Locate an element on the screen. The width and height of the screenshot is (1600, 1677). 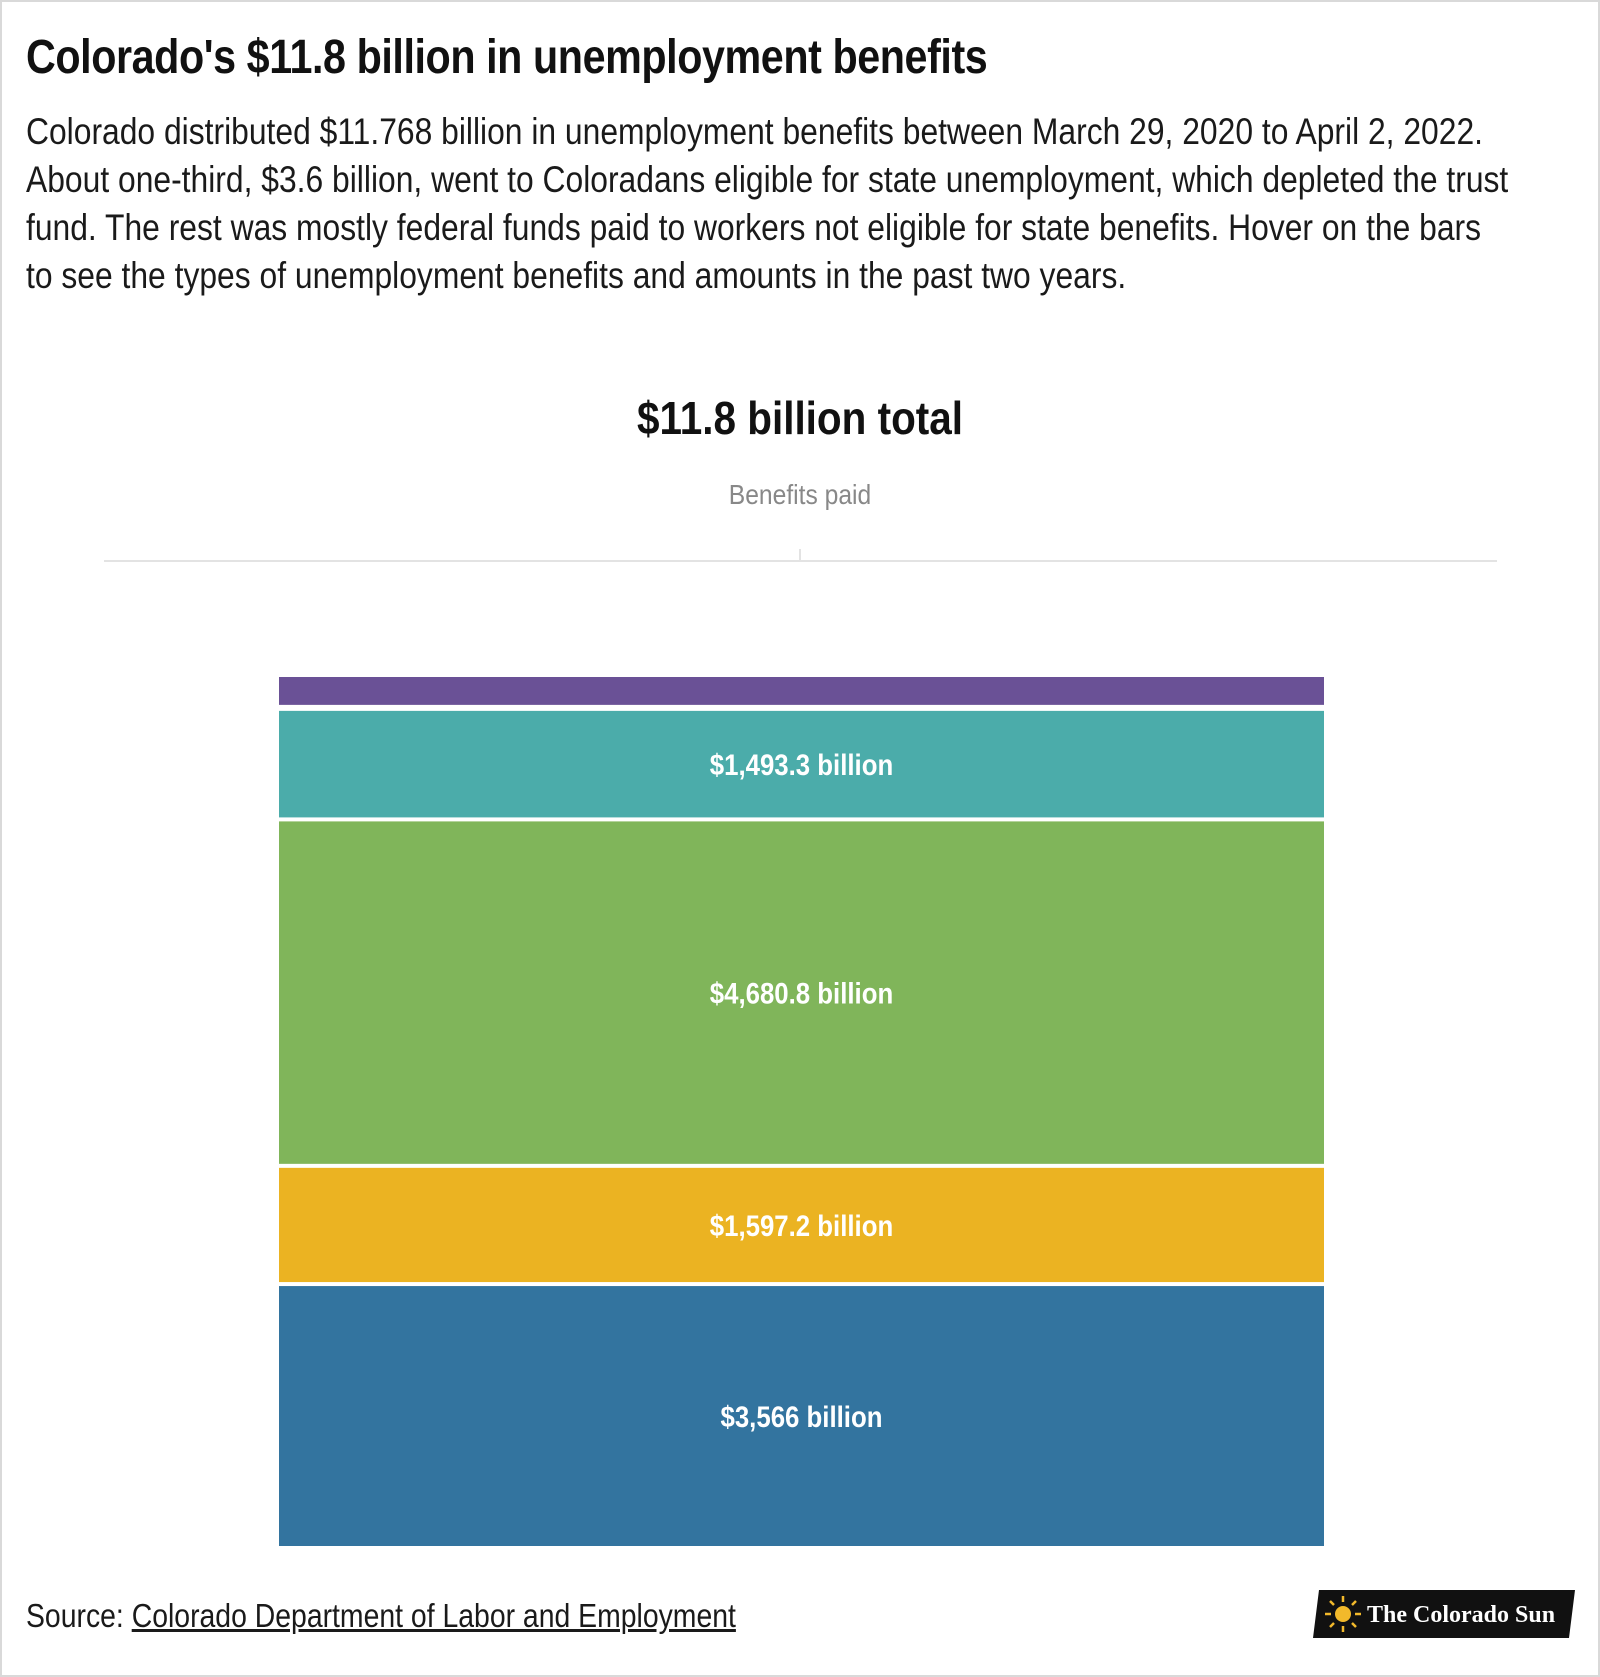
bar-value-label: $1,597.2 billion is located at coordinates (801, 1225).